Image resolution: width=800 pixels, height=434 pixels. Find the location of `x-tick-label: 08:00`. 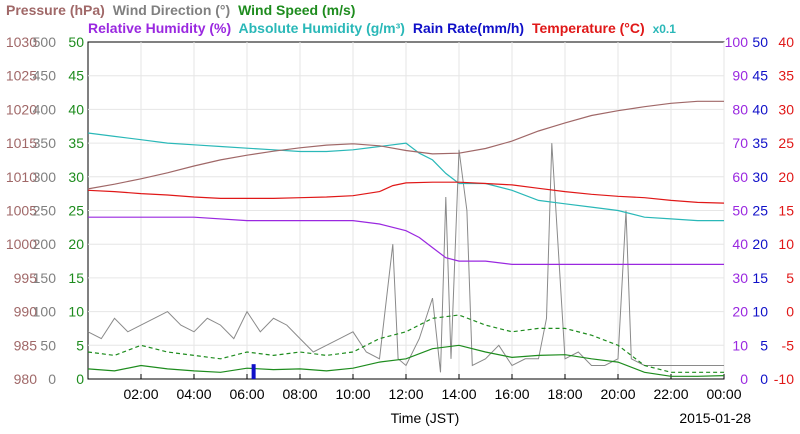

x-tick-label: 08:00 is located at coordinates (299, 394).